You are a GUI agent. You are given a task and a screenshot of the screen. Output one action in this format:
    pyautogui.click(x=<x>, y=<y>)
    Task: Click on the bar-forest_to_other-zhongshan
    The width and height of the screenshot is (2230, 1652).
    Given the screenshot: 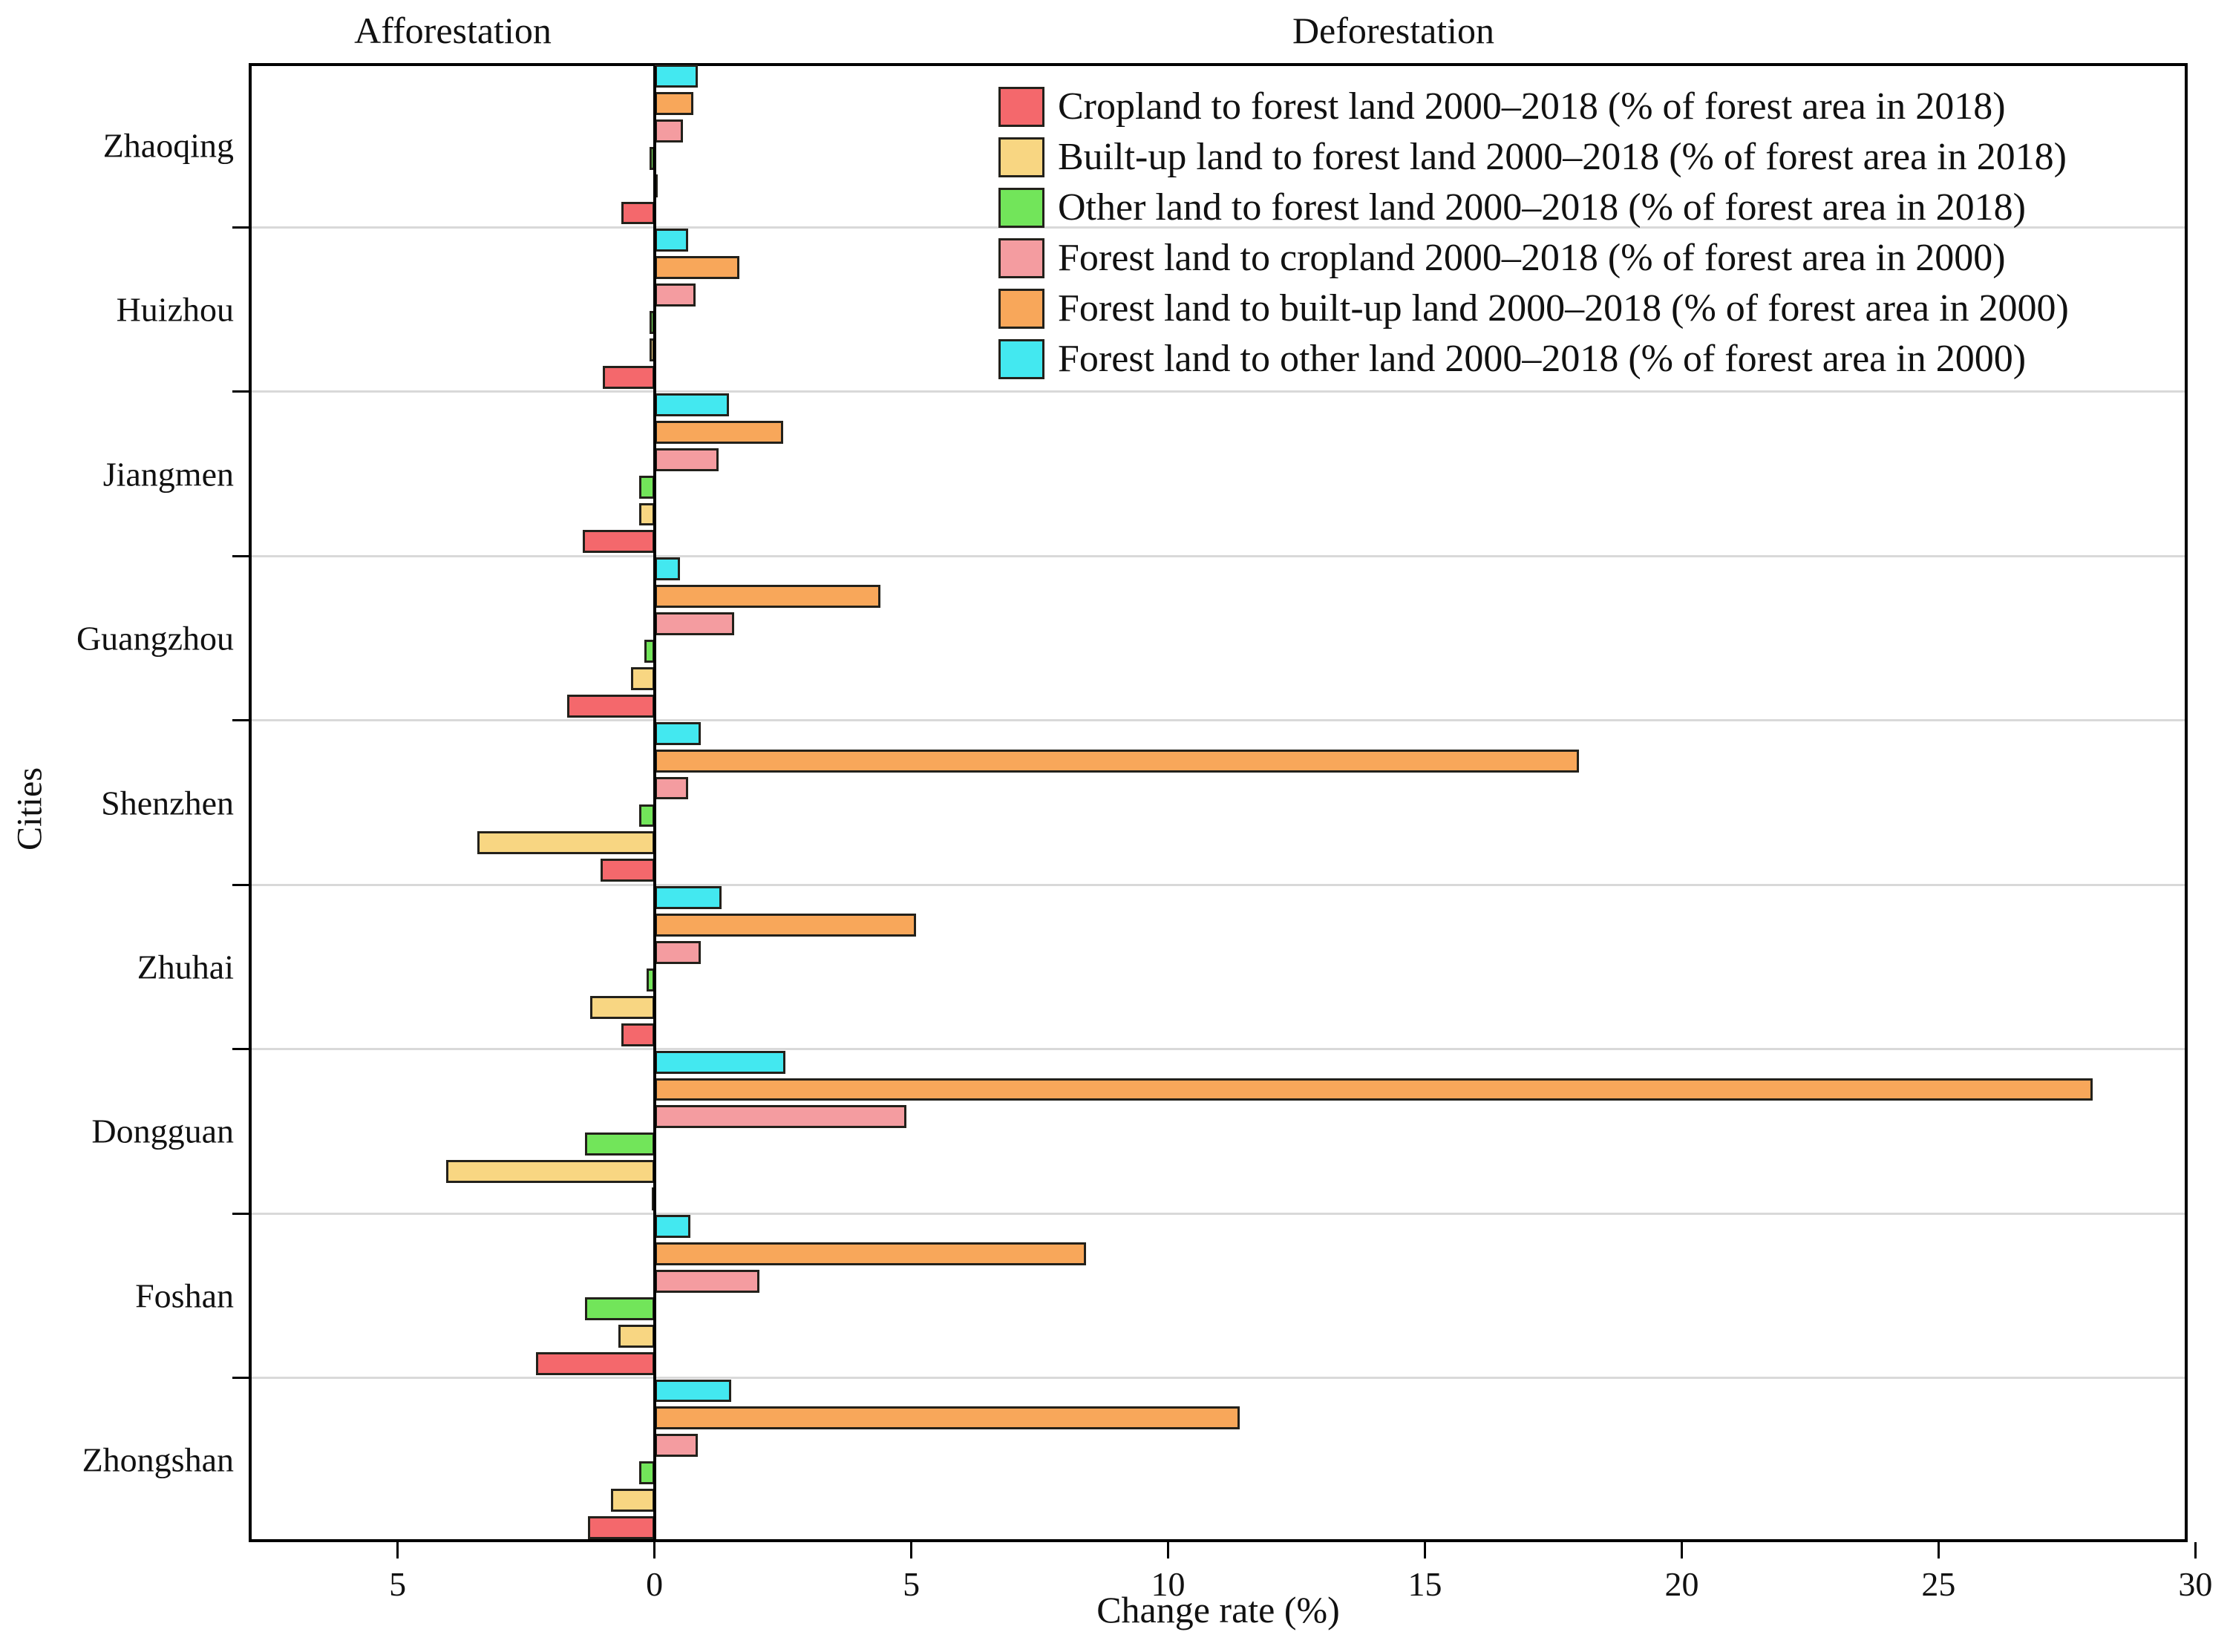 What is the action you would take?
    pyautogui.click(x=693, y=1391)
    